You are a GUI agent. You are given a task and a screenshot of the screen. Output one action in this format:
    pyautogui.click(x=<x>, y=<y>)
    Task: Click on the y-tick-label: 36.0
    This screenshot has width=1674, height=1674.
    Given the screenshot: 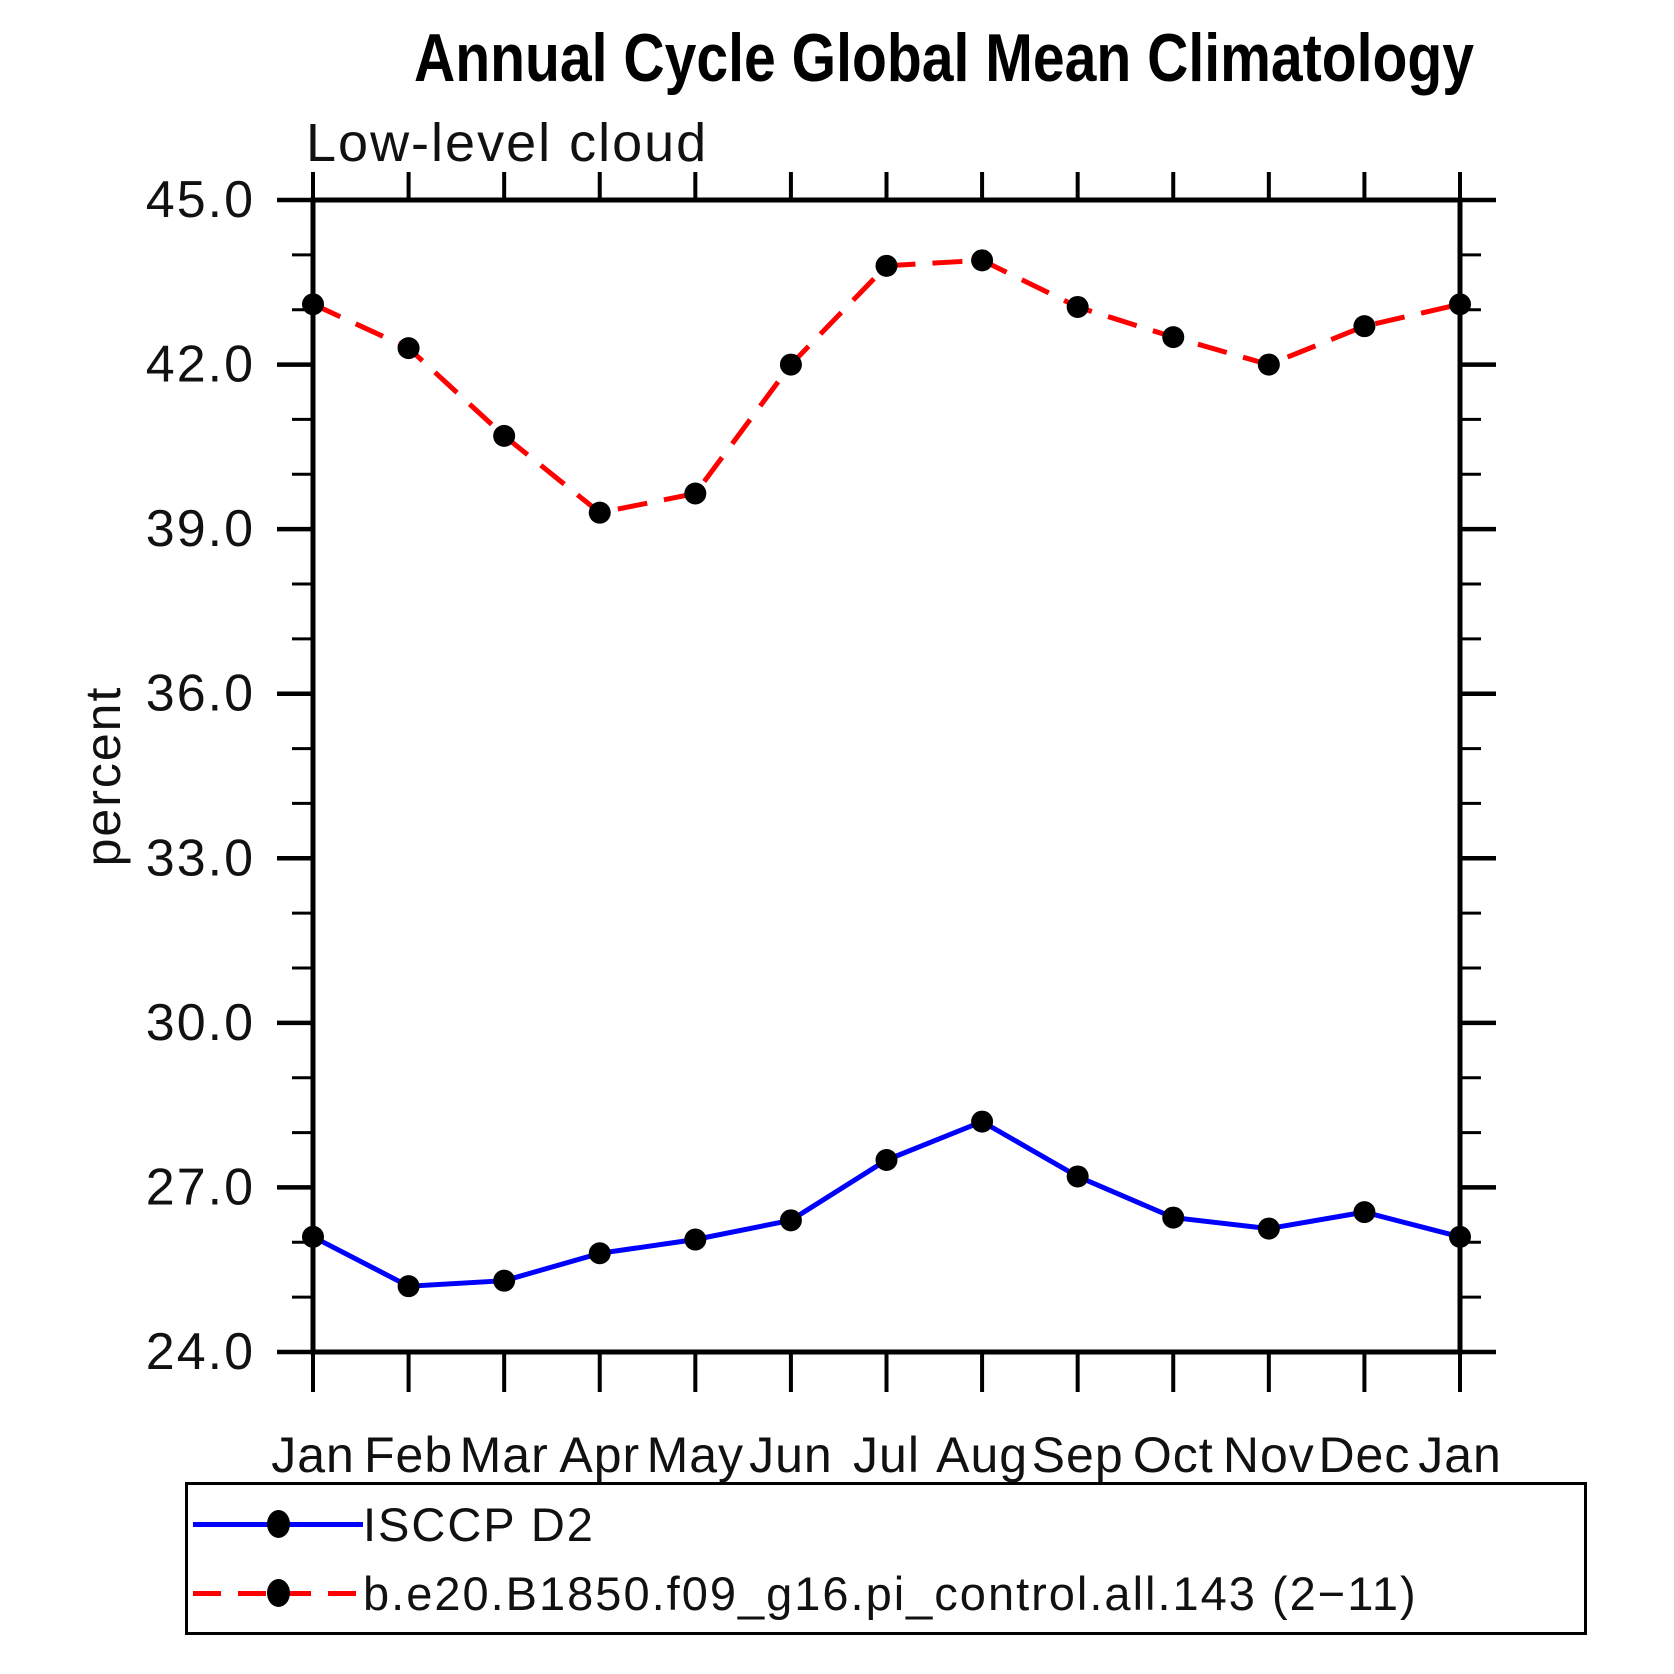 What is the action you would take?
    pyautogui.click(x=200, y=694)
    